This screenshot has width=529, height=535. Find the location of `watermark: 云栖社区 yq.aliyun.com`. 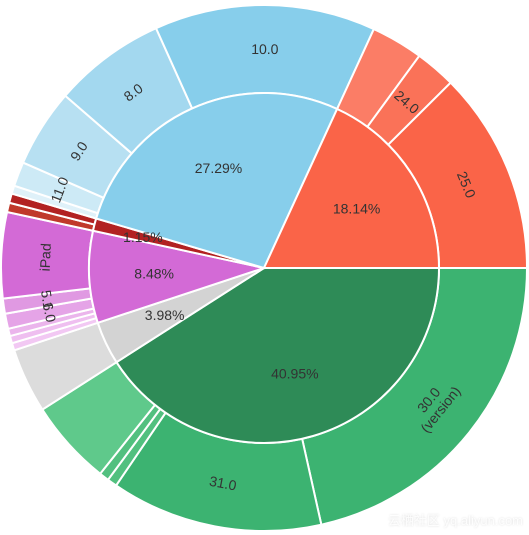

watermark: 云栖社区 yq.aliyun.com is located at coordinates (455, 520).